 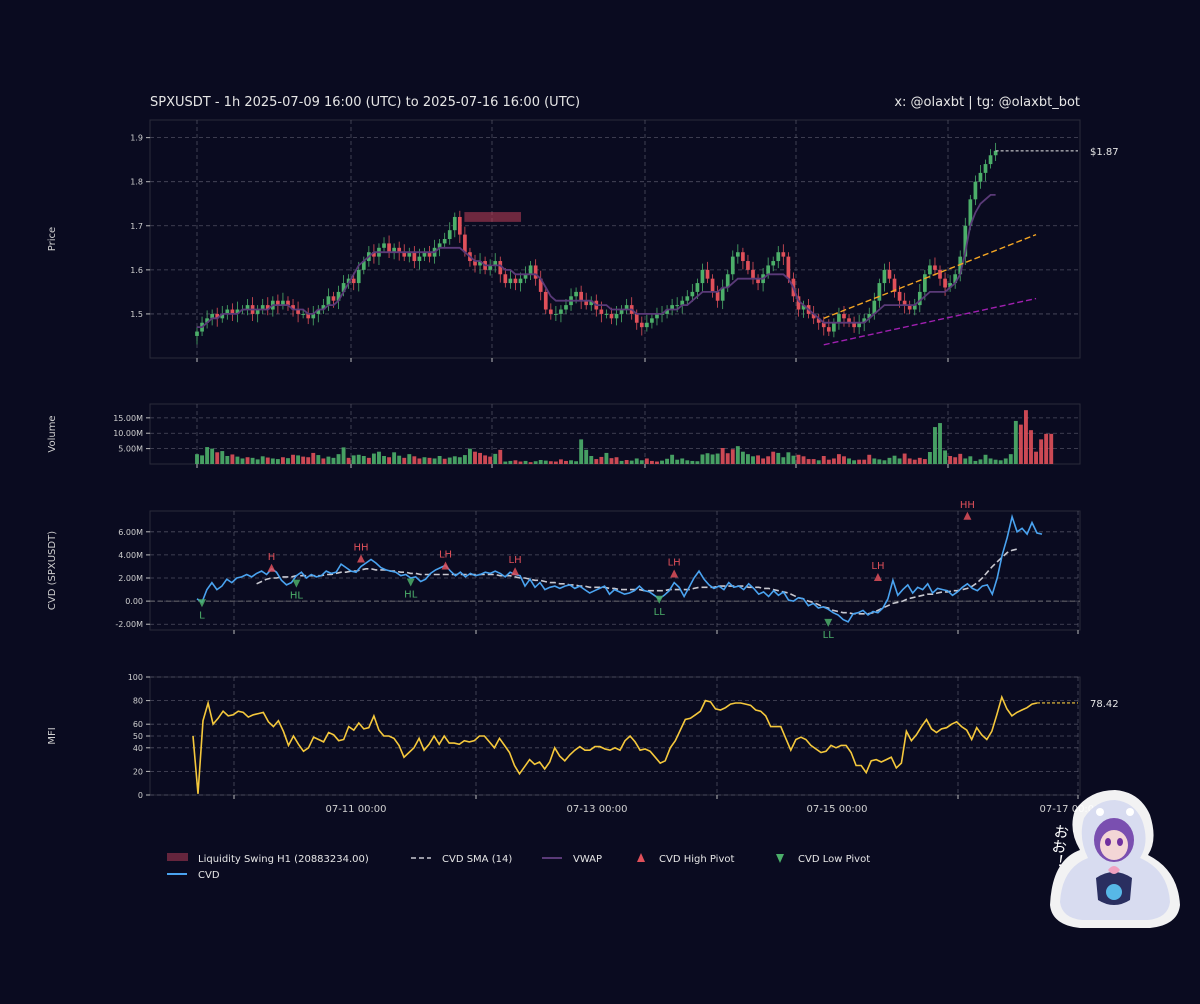 What do you see at coordinates (641, 857) in the screenshot?
I see `legend-swatch` at bounding box center [641, 857].